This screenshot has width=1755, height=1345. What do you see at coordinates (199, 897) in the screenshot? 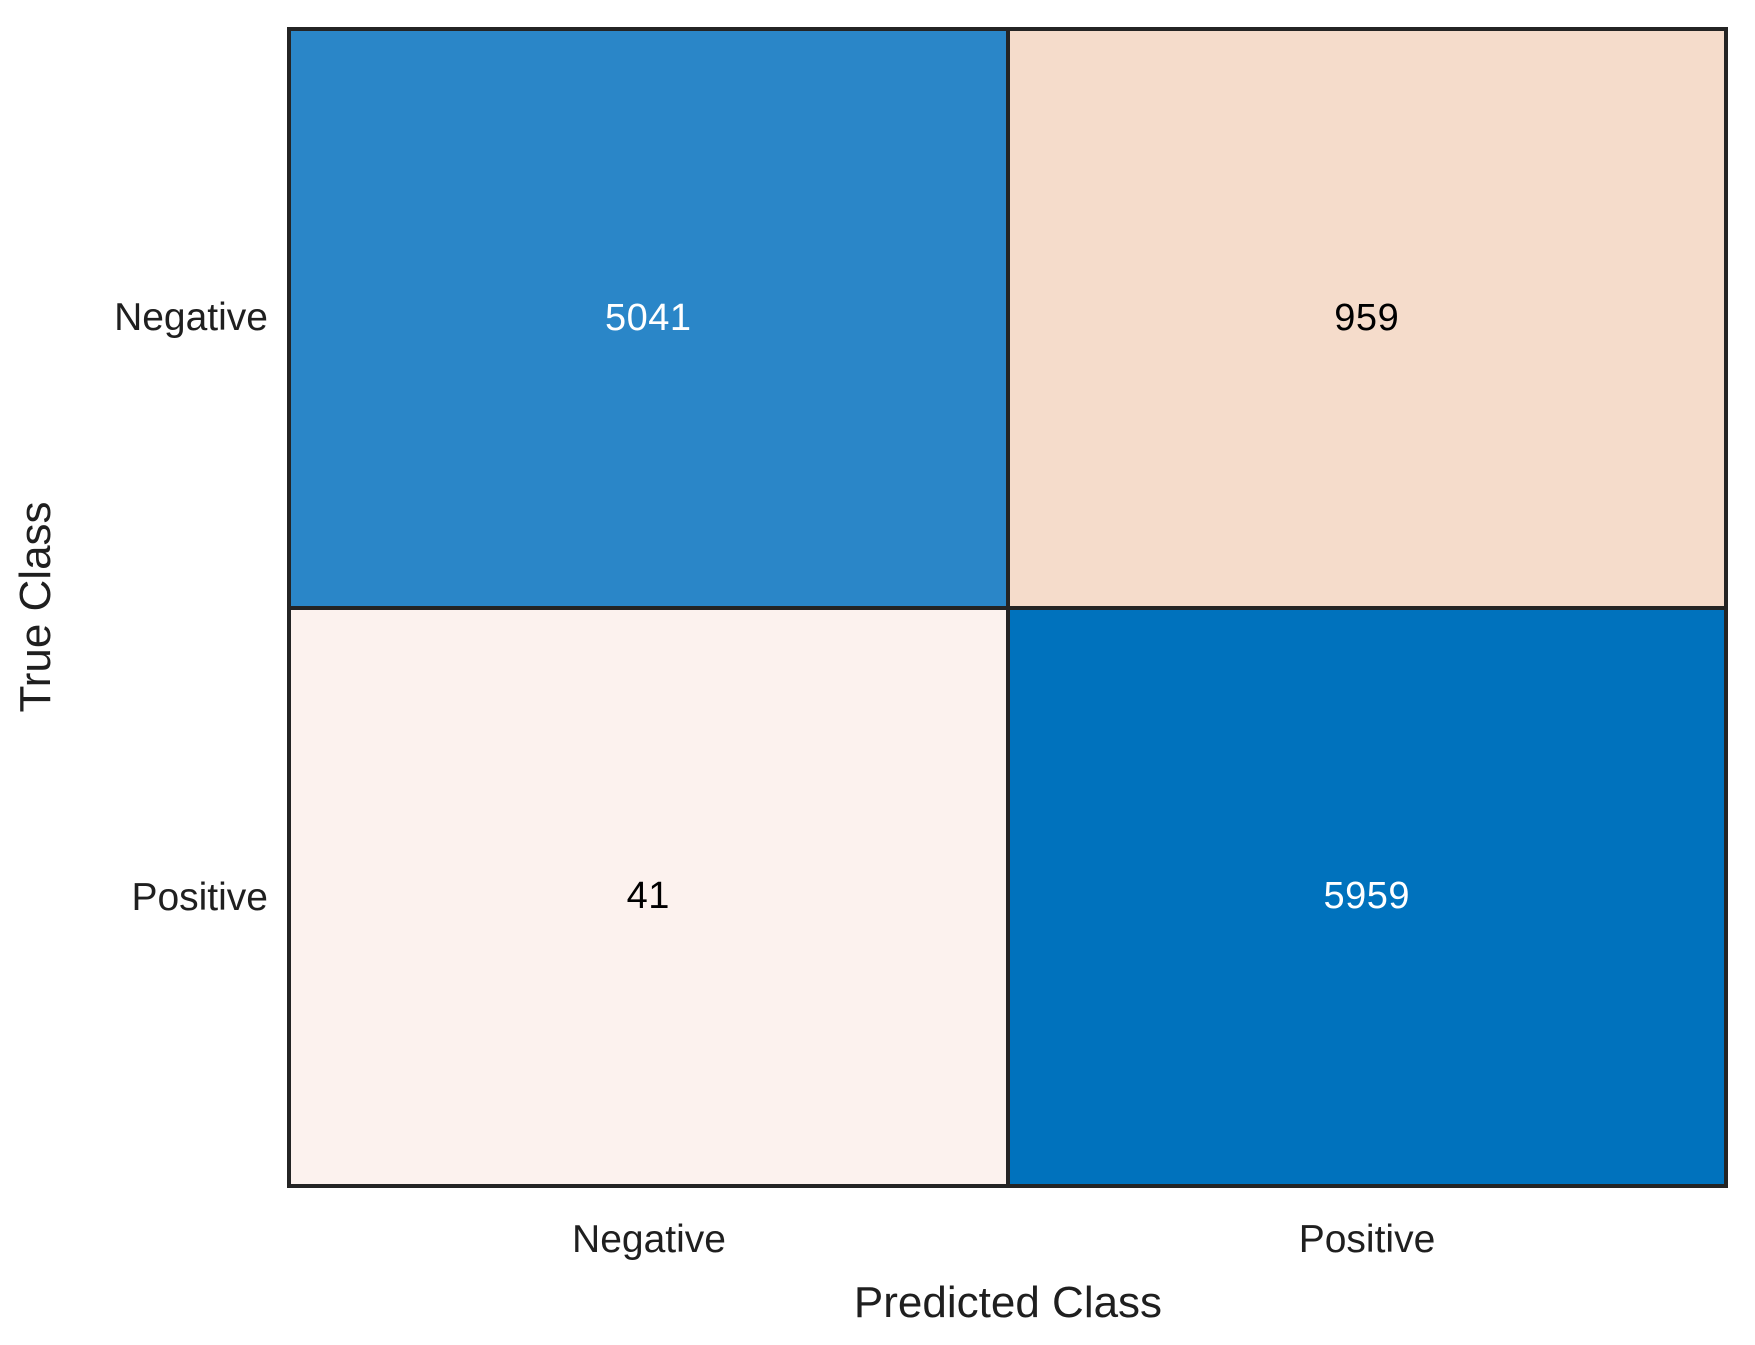
I see `y-tick-label-positive: Positive` at bounding box center [199, 897].